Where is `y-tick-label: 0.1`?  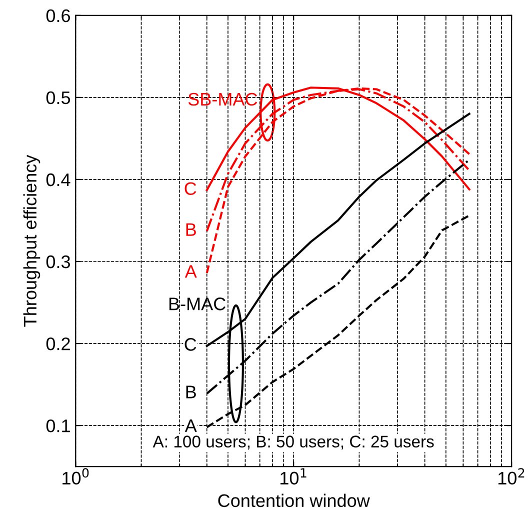
y-tick-label: 0.1 is located at coordinates (58, 425).